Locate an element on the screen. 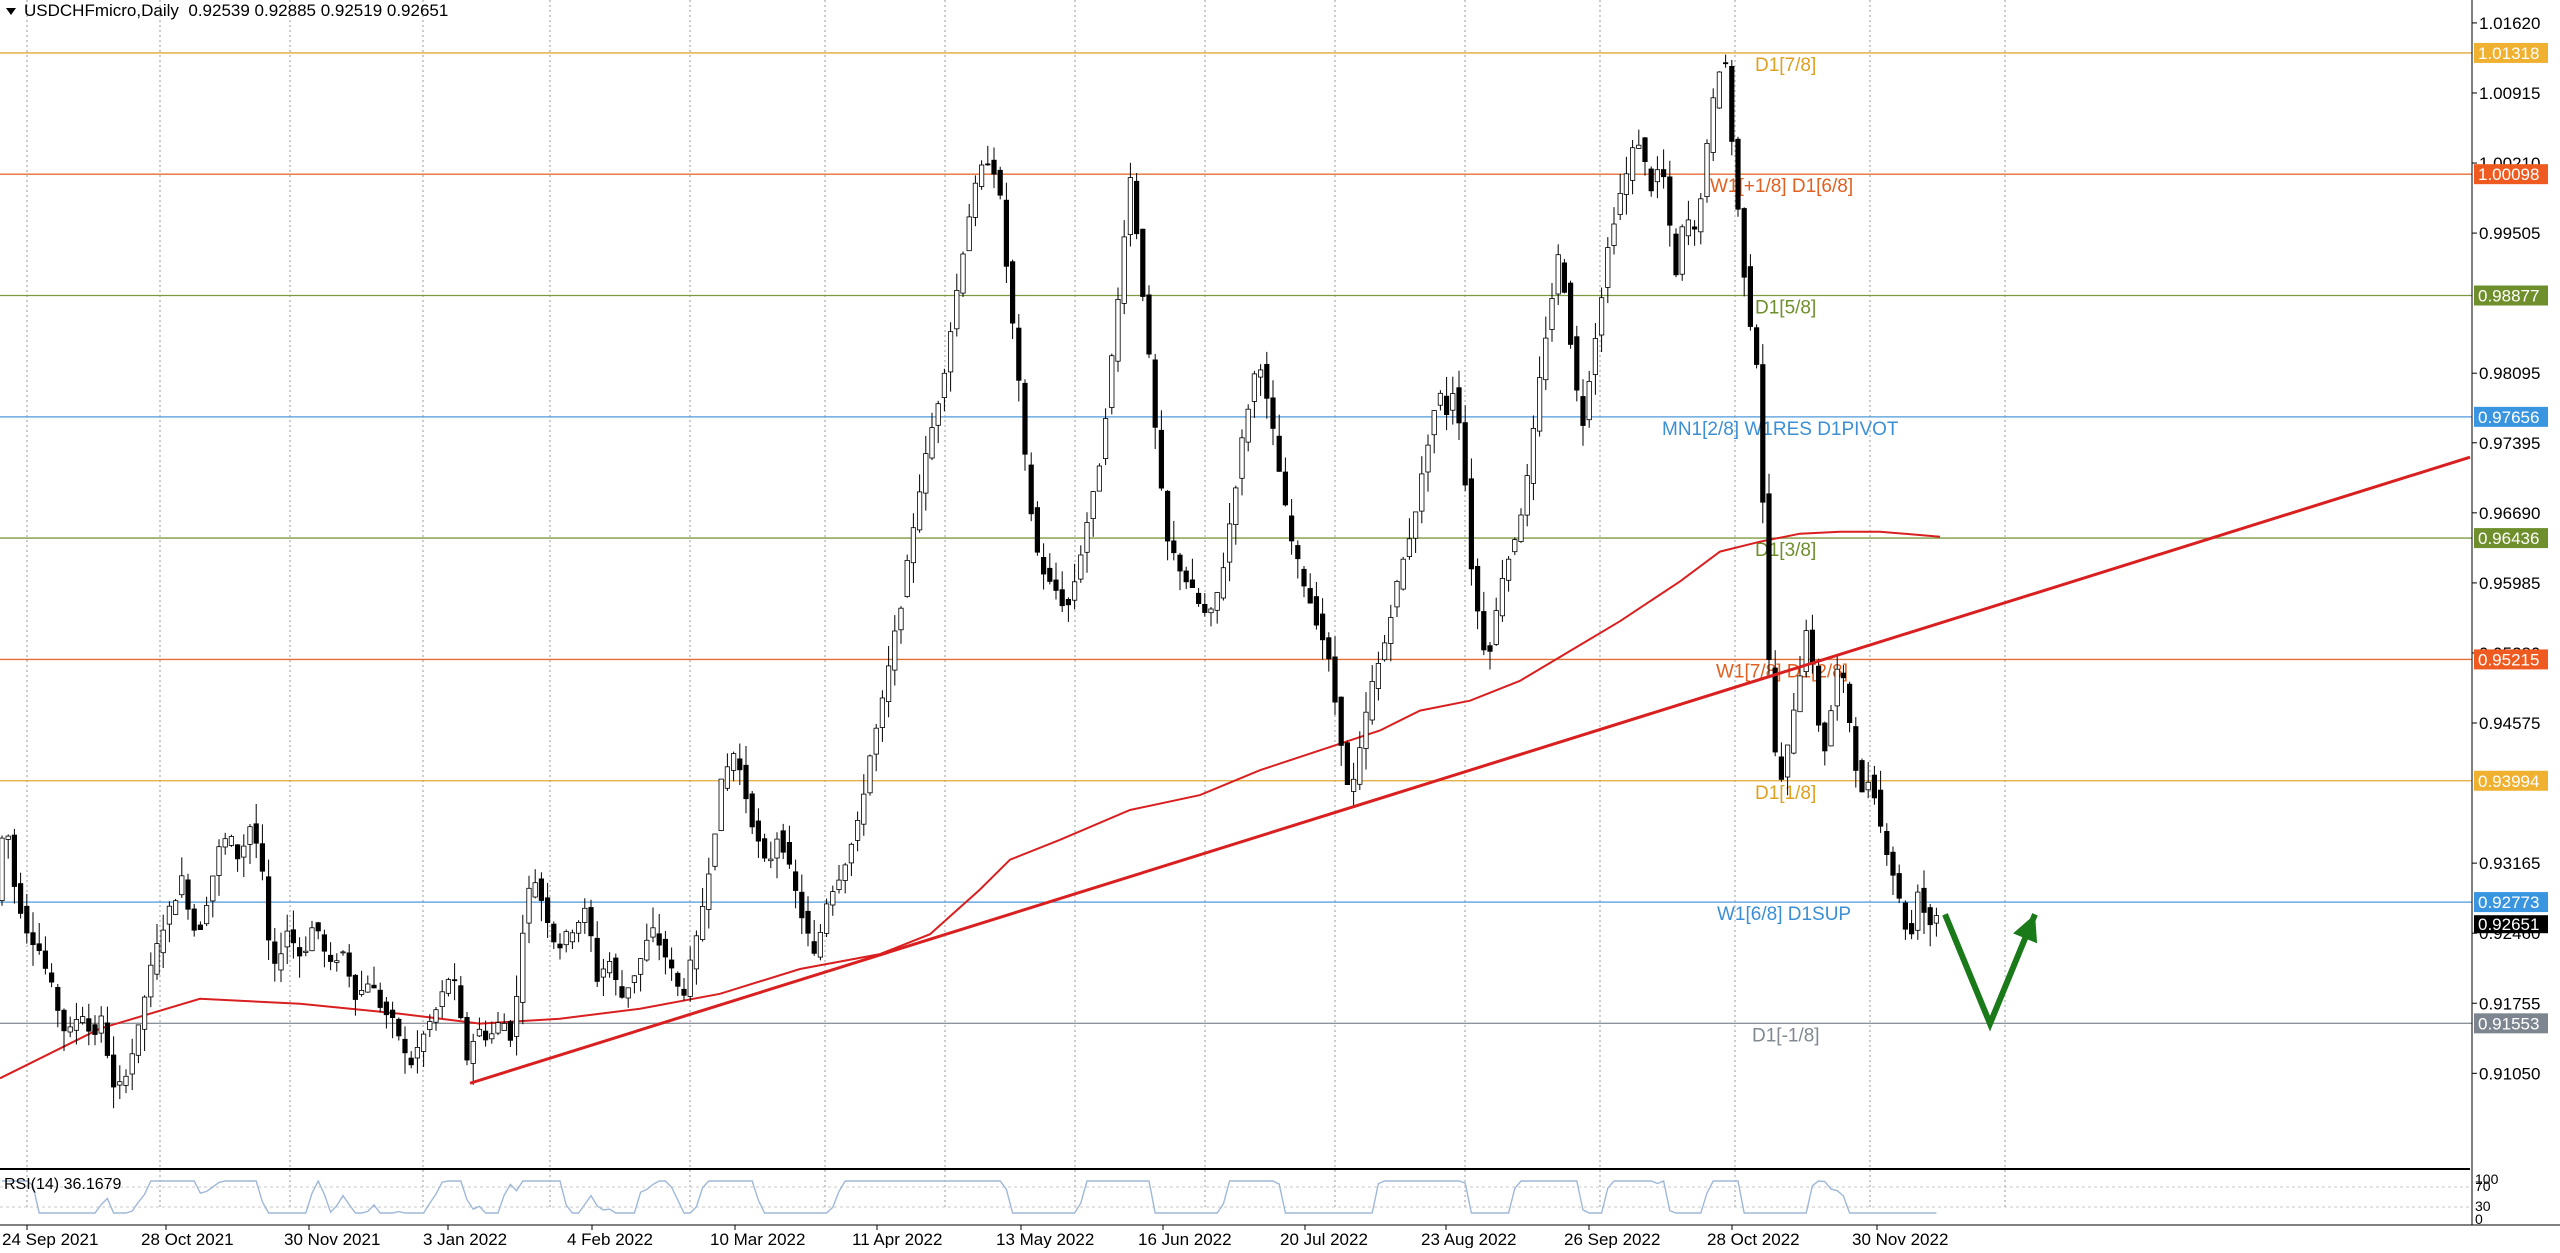 Image resolution: width=2560 pixels, height=1253 pixels. x-tick-label-9: 20 Jul 2022 is located at coordinates (1324, 1239).